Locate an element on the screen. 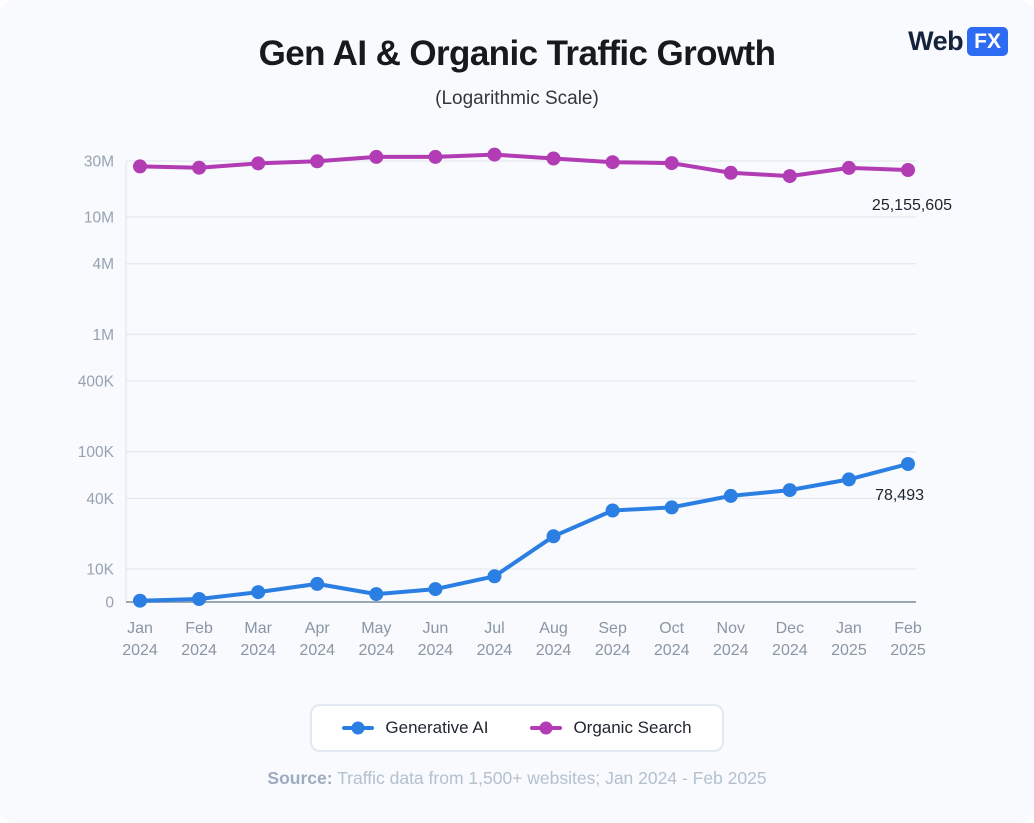 Image resolution: width=1034 pixels, height=823 pixels. x-axis-month-label: Nov is located at coordinates (731, 628).